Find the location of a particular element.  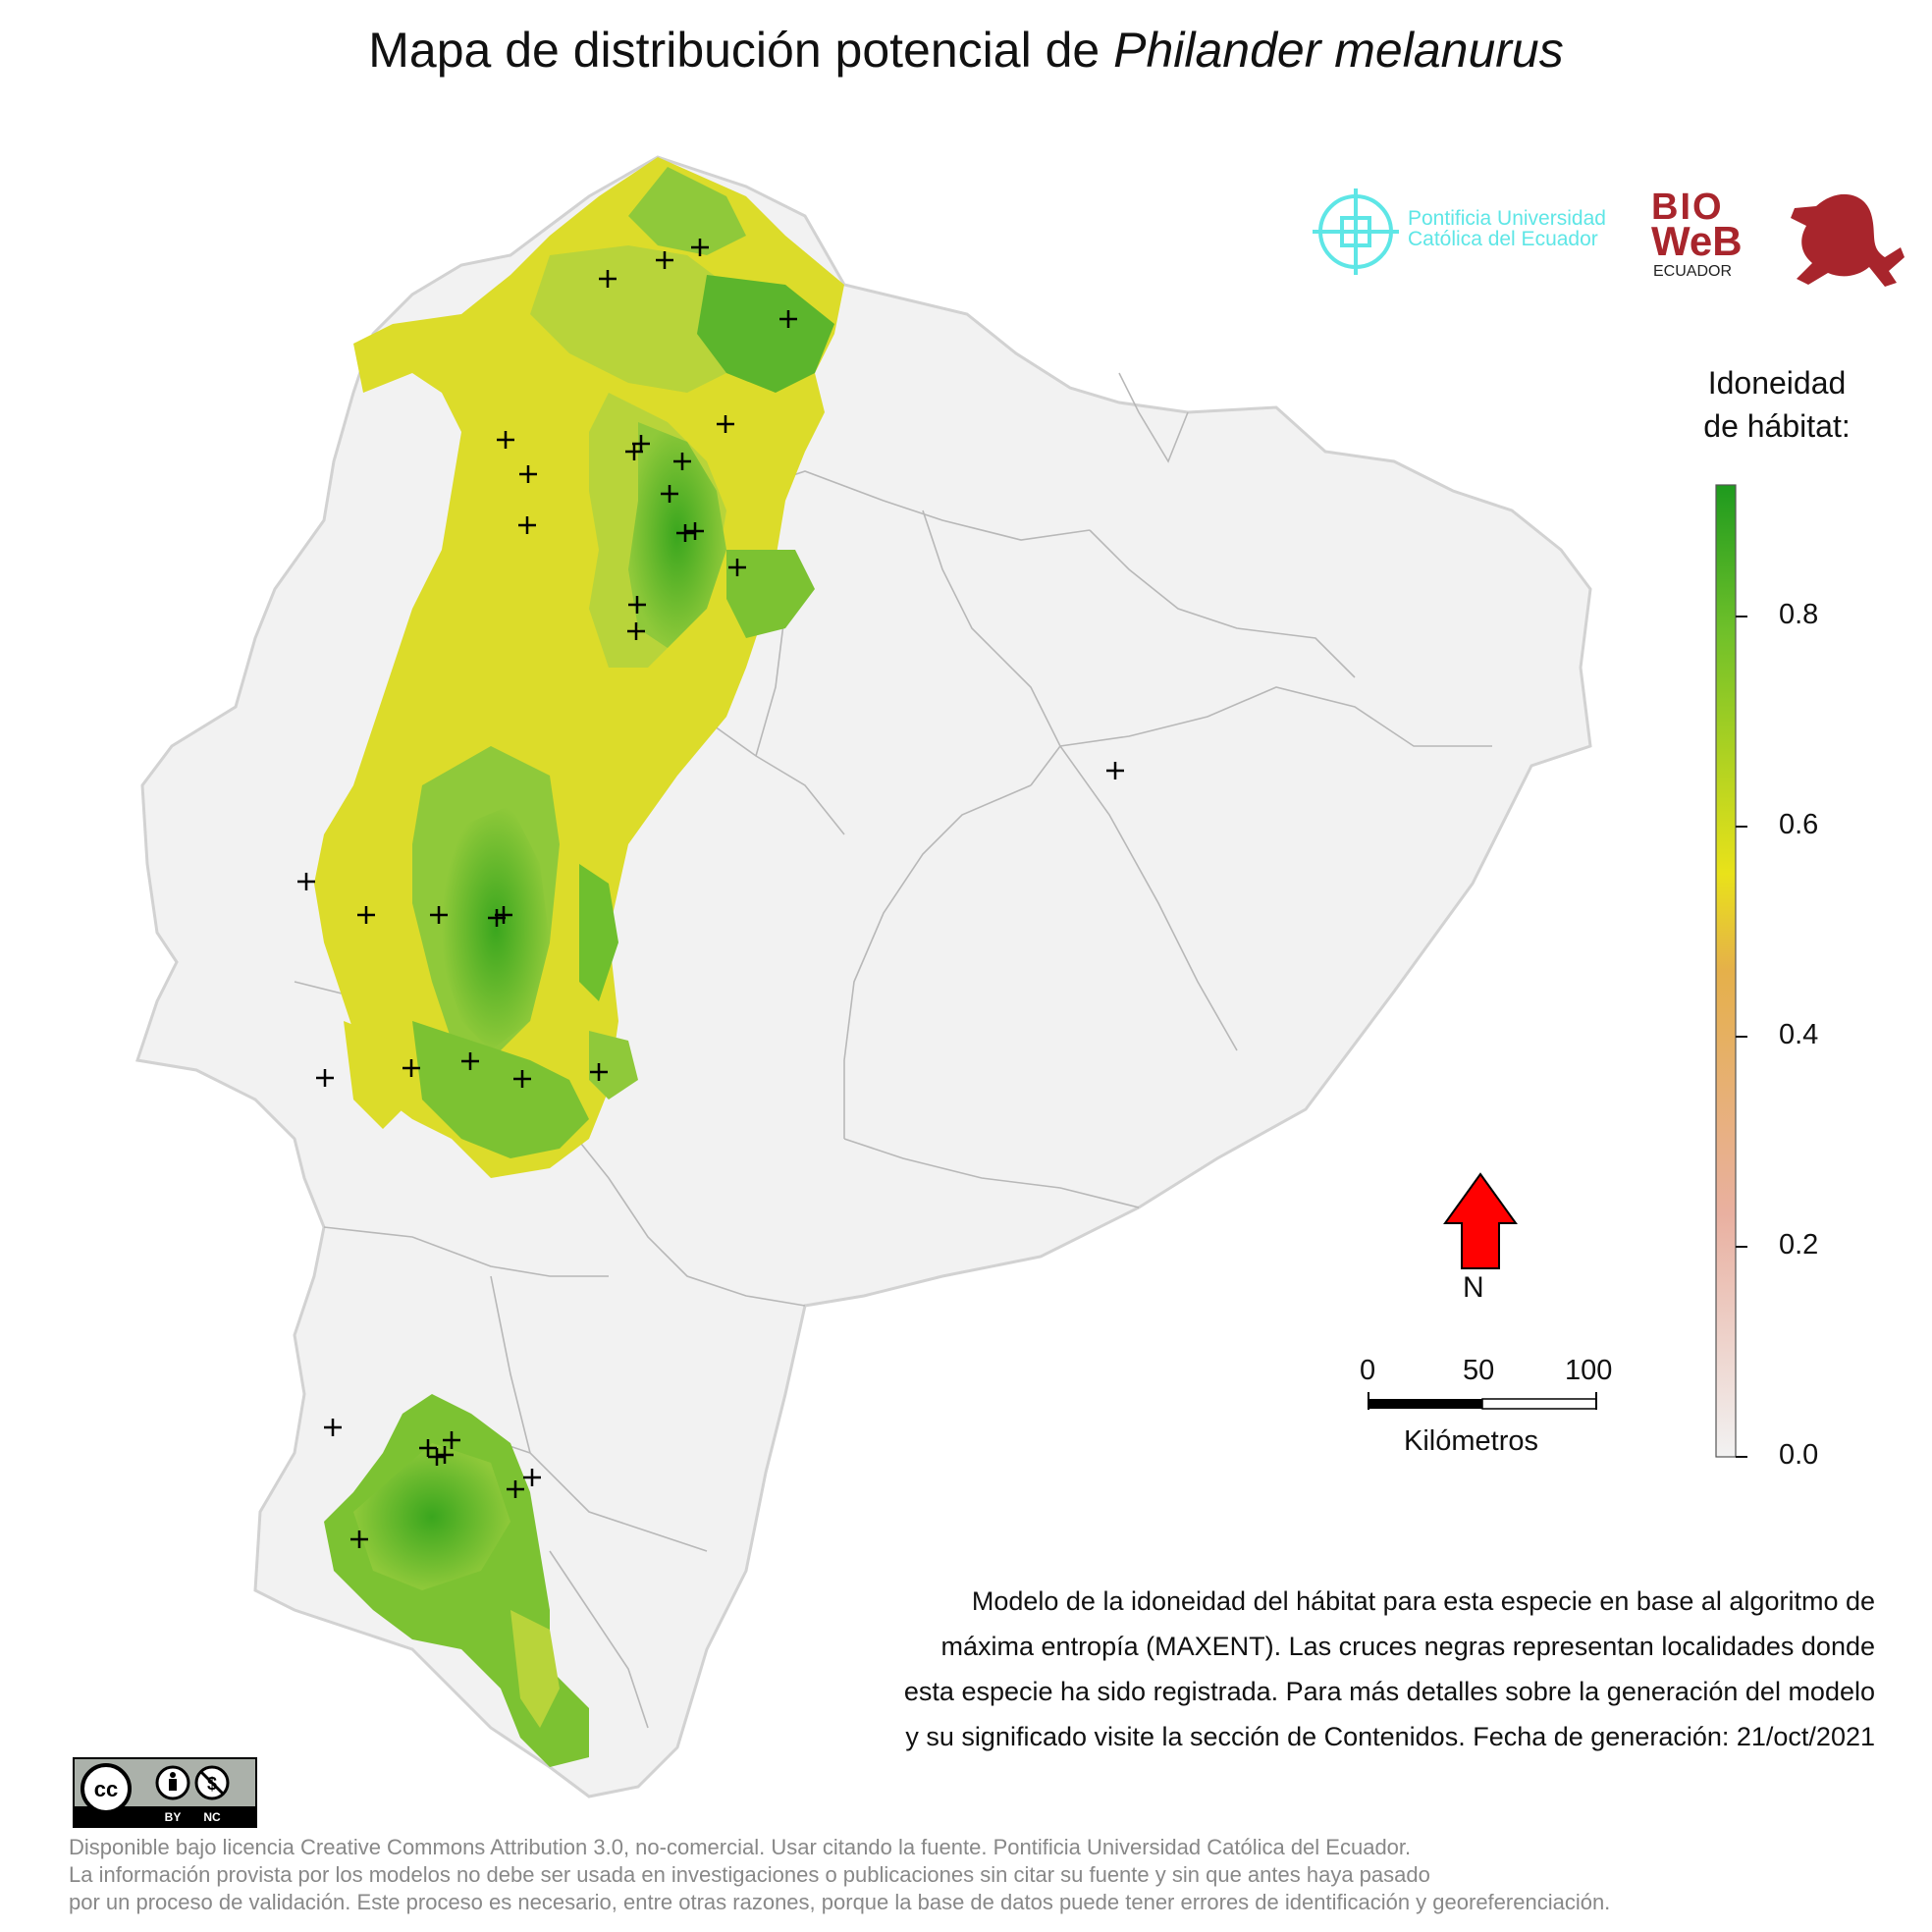

bioweb-bio: BIO is located at coordinates (1687, 207).